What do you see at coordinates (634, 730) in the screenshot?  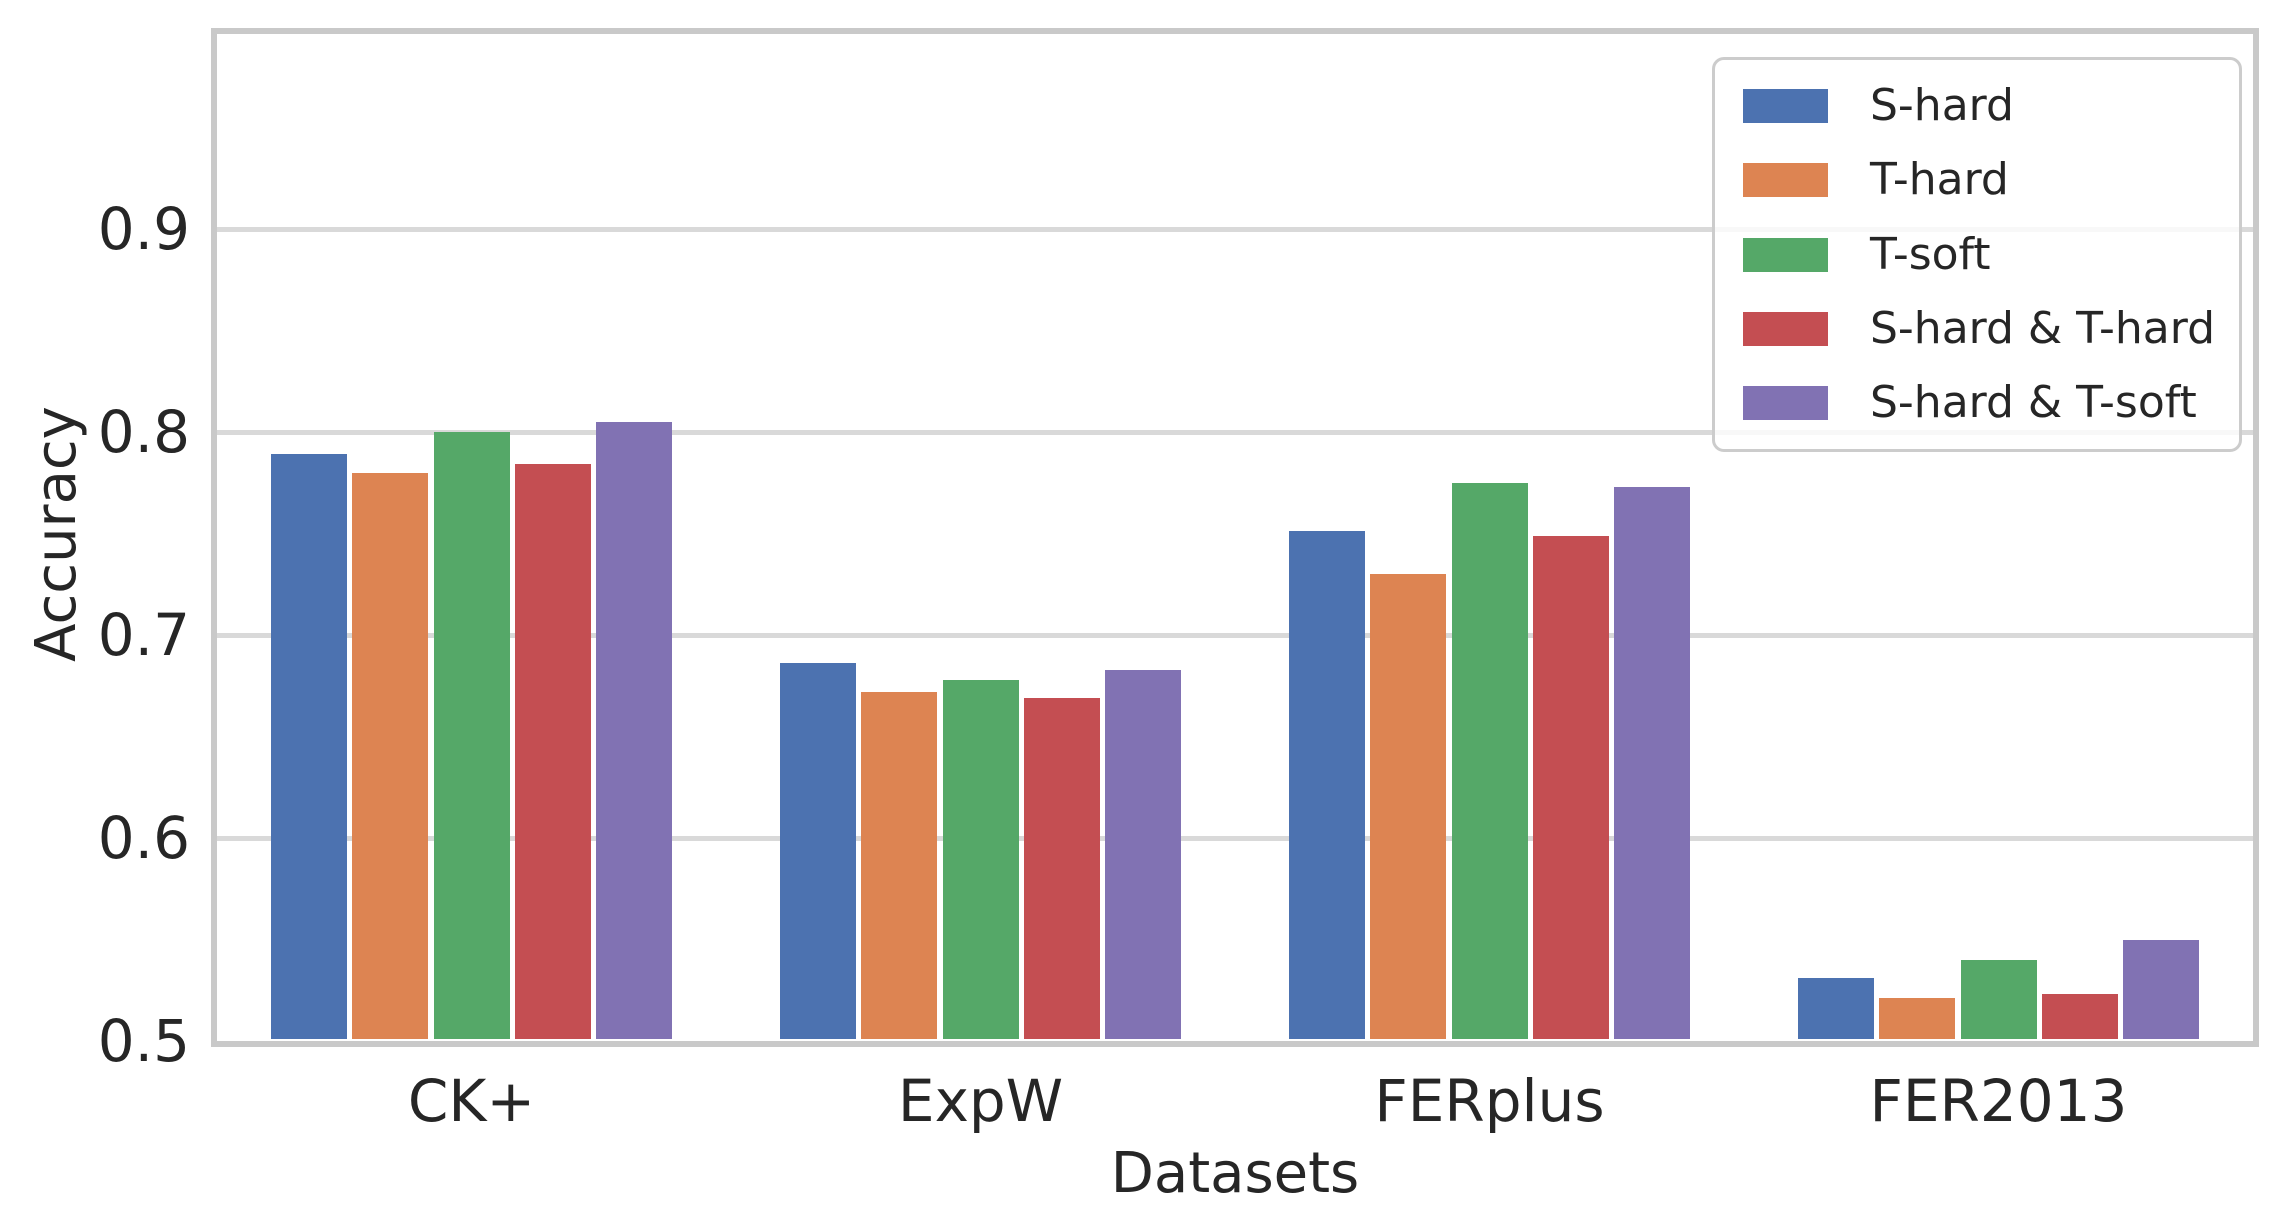 I see `bar-S-hard & T-soft-CK+` at bounding box center [634, 730].